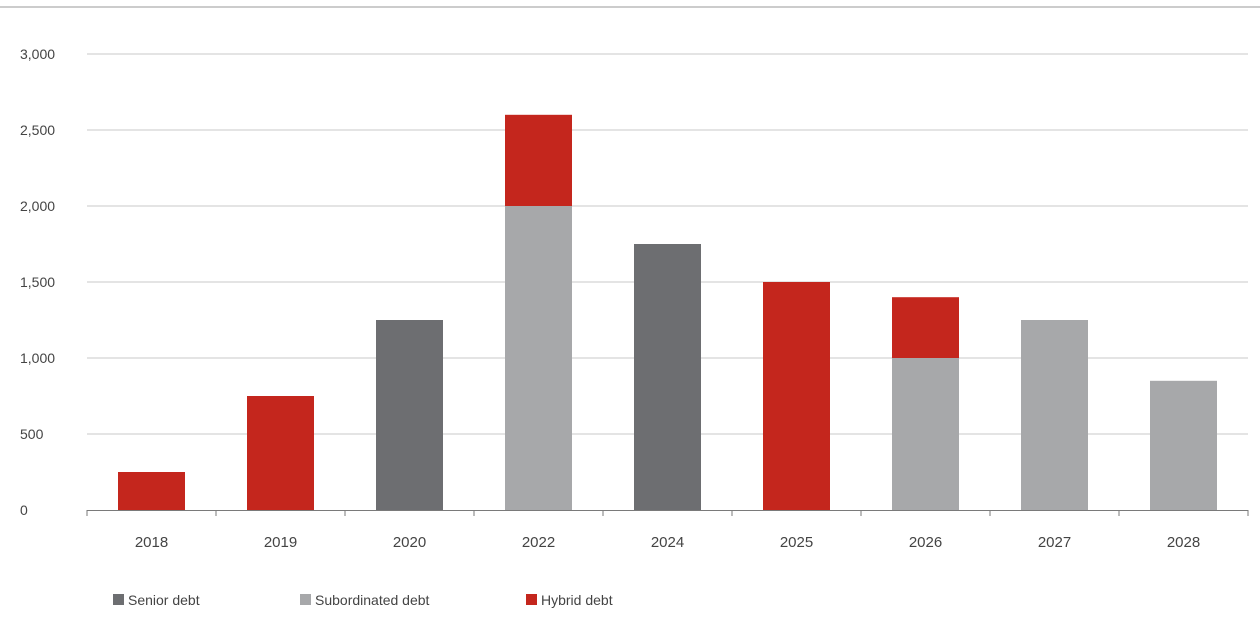 This screenshot has width=1260, height=634. Describe the element at coordinates (372, 600) in the screenshot. I see `legend-label-subordinated-debt: Subordinated debt` at that location.